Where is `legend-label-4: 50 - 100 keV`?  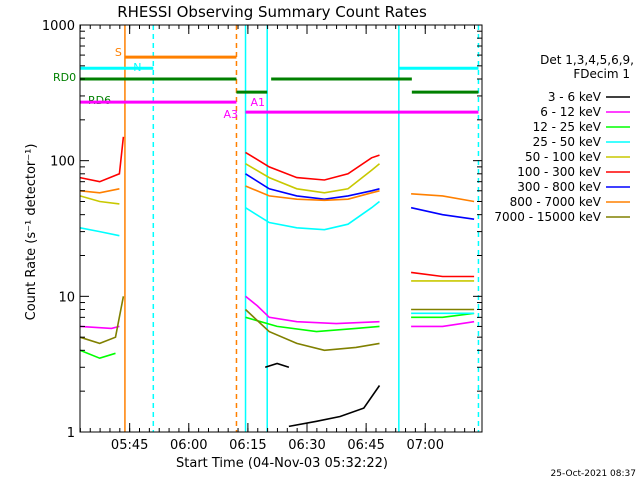
legend-label-4: 50 - 100 keV is located at coordinates (563, 157).